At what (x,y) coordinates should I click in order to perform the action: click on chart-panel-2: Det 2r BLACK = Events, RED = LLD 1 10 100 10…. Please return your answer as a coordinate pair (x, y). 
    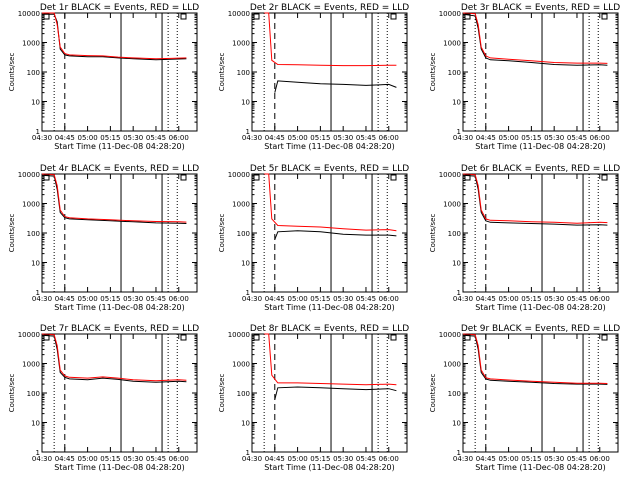
    Looking at the image, I should click on (313, 77).